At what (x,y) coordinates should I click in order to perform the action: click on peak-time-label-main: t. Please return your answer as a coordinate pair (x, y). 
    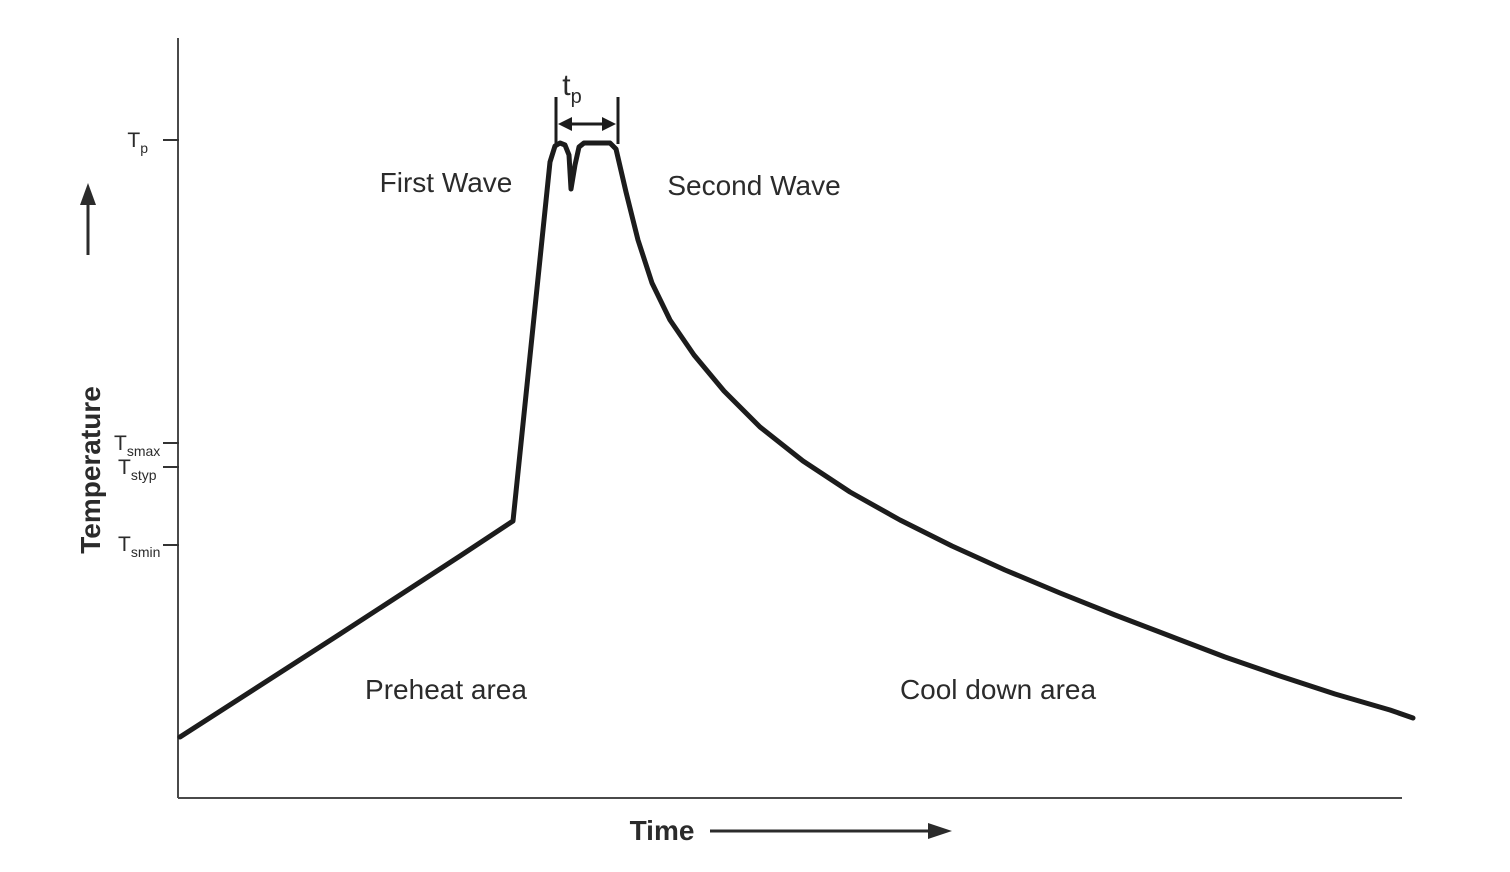
    Looking at the image, I should click on (566, 85).